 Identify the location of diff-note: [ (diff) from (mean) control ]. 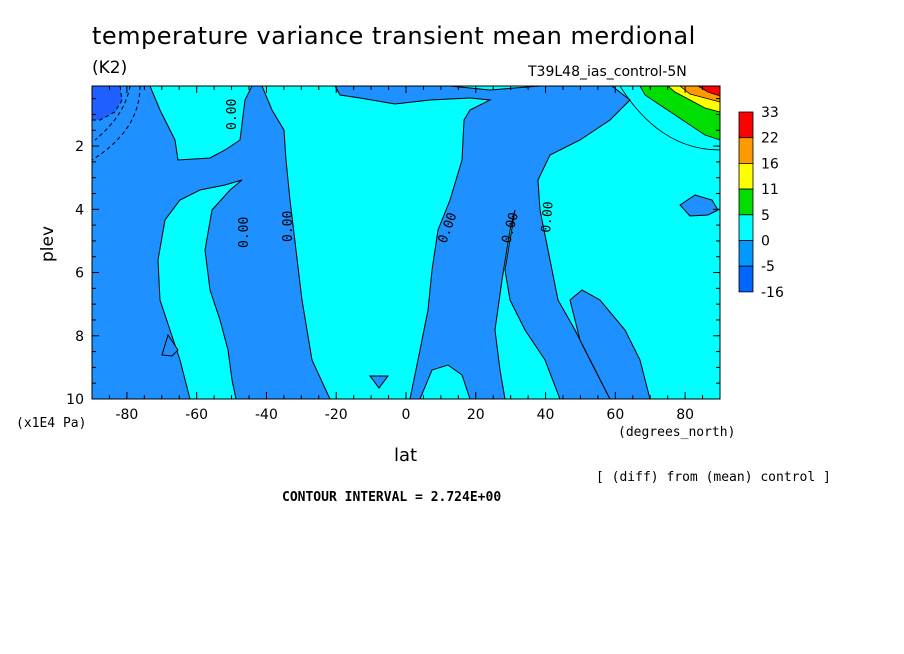
(713, 477).